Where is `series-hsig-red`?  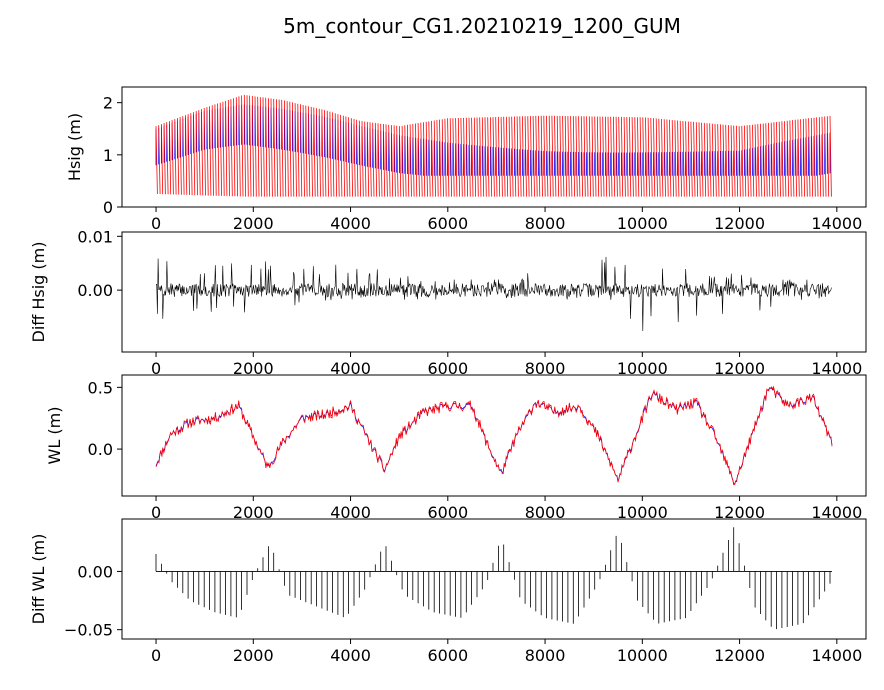
series-hsig-red is located at coordinates (493, 145).